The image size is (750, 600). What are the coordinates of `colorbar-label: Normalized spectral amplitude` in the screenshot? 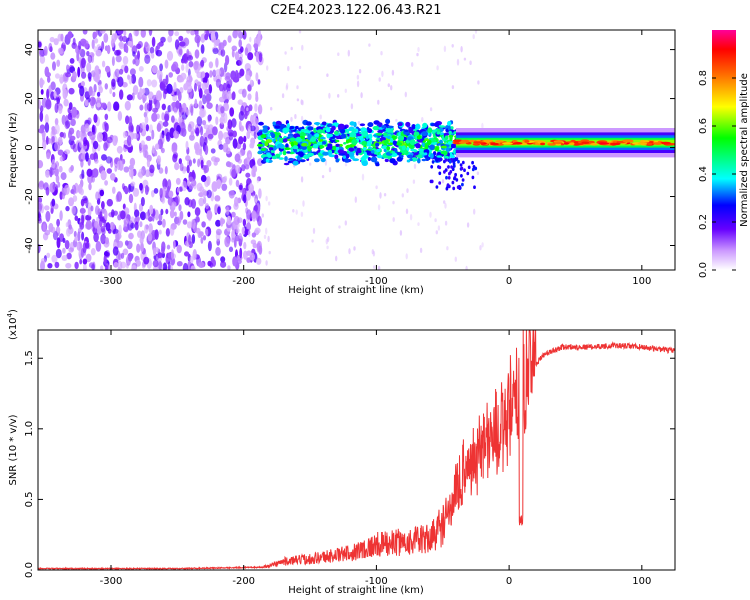 It's located at (744, 150).